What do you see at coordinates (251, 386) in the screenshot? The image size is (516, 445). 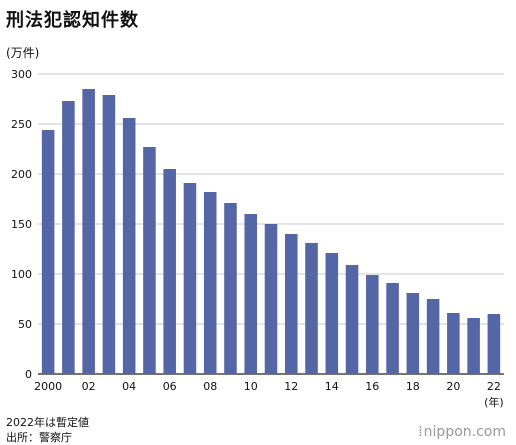 I see `x-tick-label: 10` at bounding box center [251, 386].